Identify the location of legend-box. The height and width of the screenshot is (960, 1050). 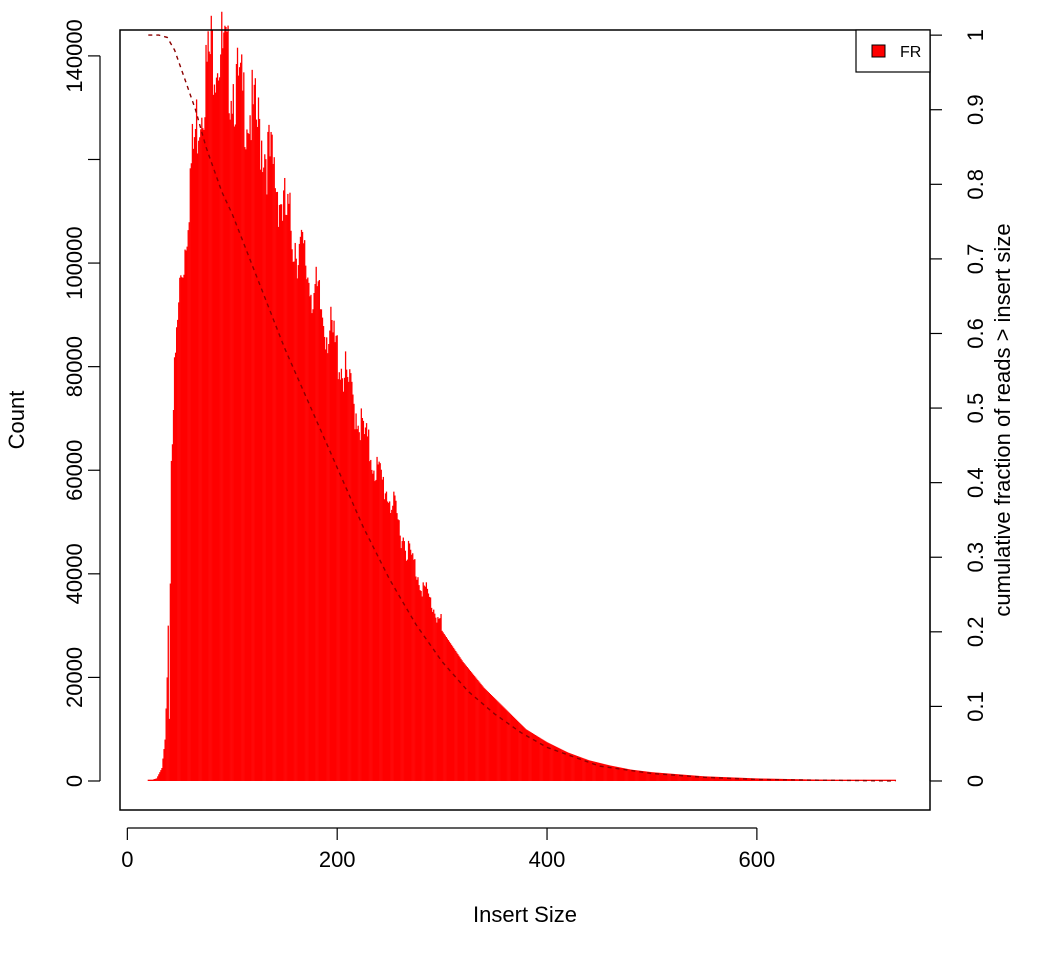
(893, 51).